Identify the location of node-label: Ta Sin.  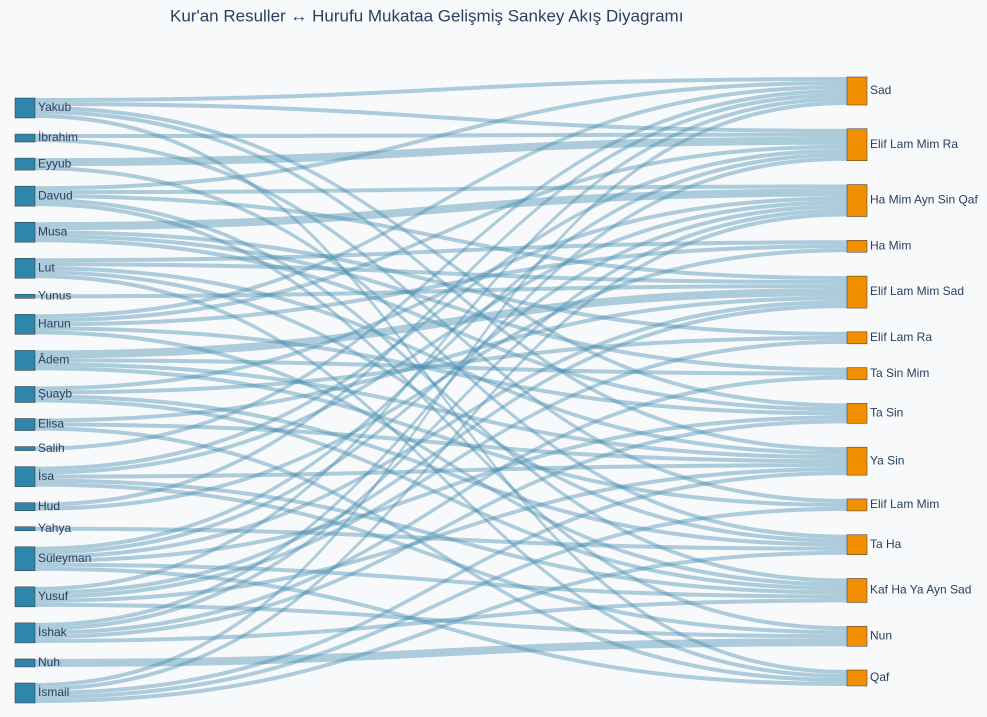
(886, 413).